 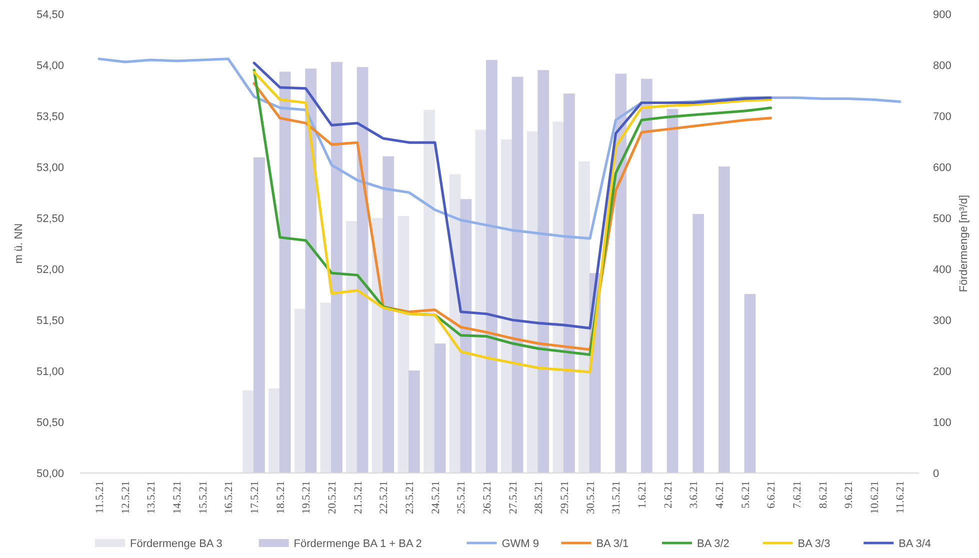 What do you see at coordinates (564, 497) in the screenshot?
I see `x-tick-label: 29.5.21` at bounding box center [564, 497].